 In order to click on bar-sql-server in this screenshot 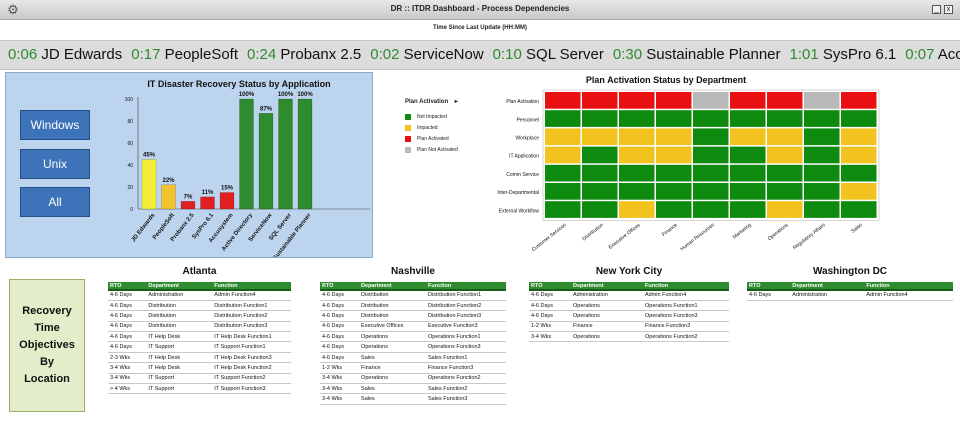, I will do `click(285, 154)`.